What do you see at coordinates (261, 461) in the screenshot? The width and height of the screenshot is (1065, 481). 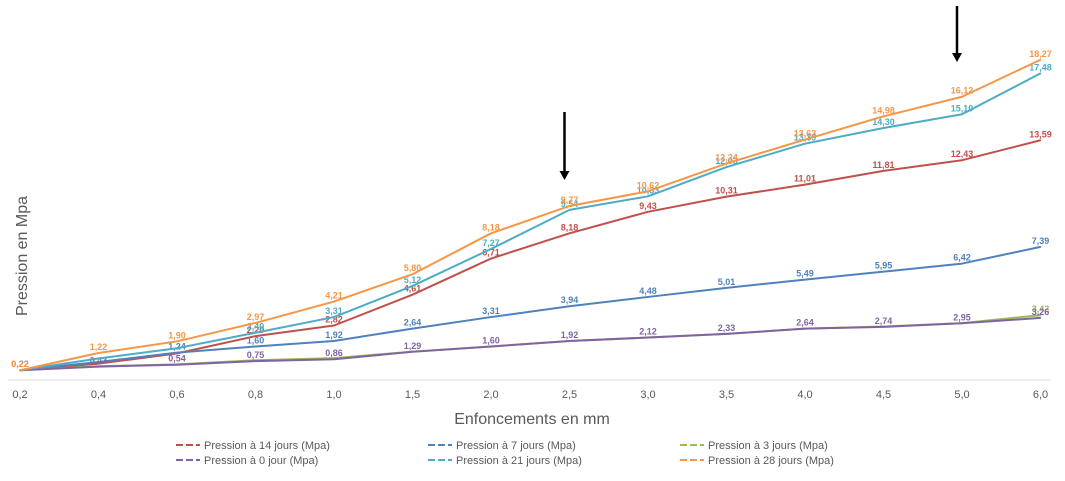 I see `legend-label: Pression à 0 jour (Mpa)` at bounding box center [261, 461].